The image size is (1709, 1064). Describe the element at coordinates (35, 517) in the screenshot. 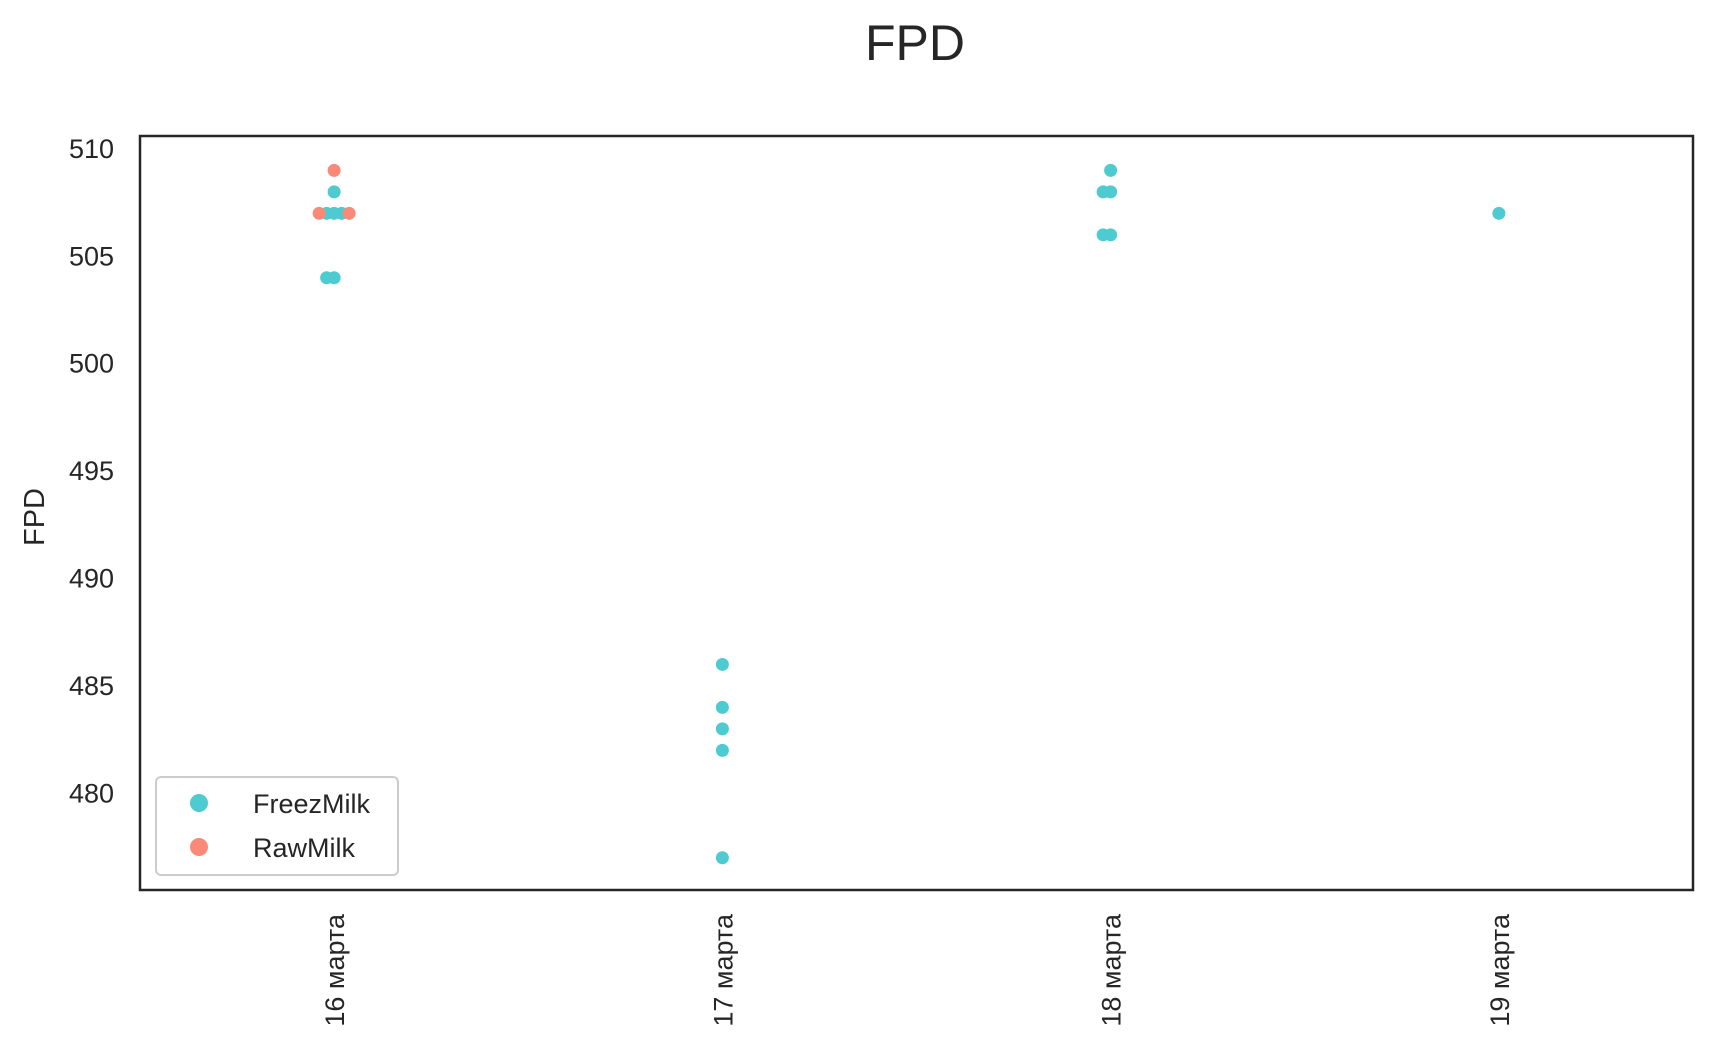

I see `y-axis-label: FPD` at that location.